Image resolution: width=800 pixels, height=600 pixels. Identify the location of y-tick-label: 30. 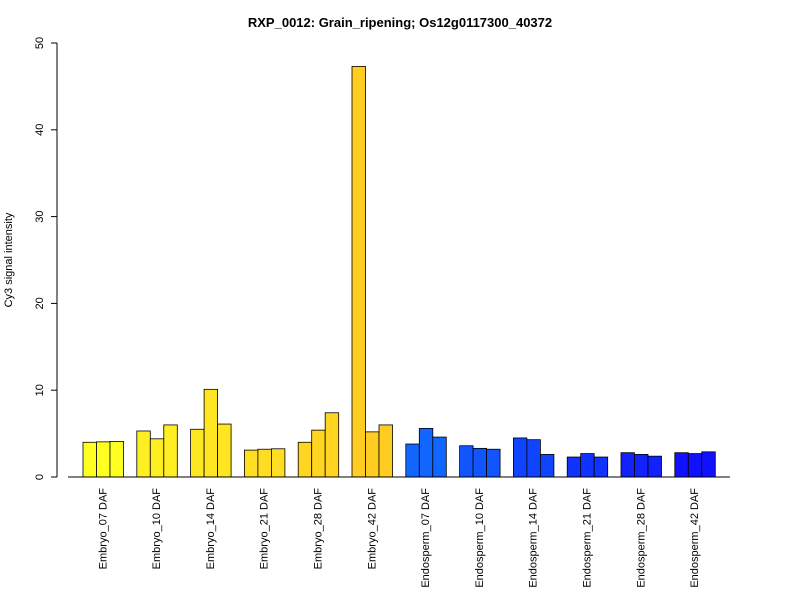
(40, 216).